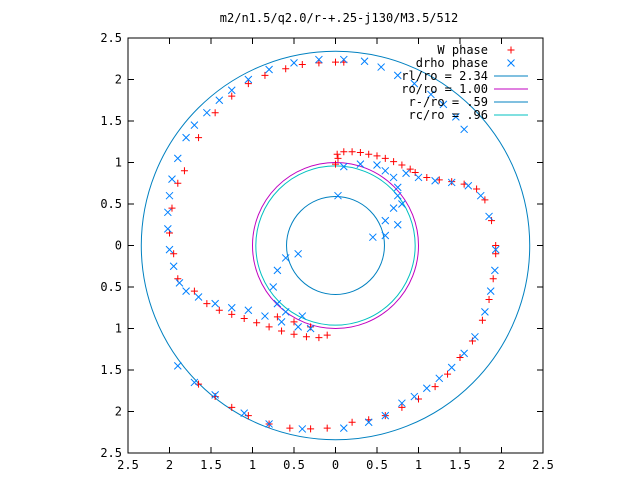  What do you see at coordinates (169, 465) in the screenshot?
I see `x-tick-label: 2` at bounding box center [169, 465].